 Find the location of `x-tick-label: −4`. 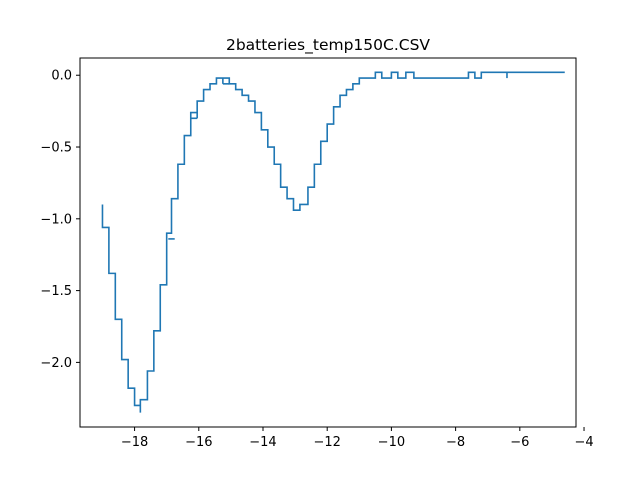

x-tick-label: −4 is located at coordinates (583, 442).